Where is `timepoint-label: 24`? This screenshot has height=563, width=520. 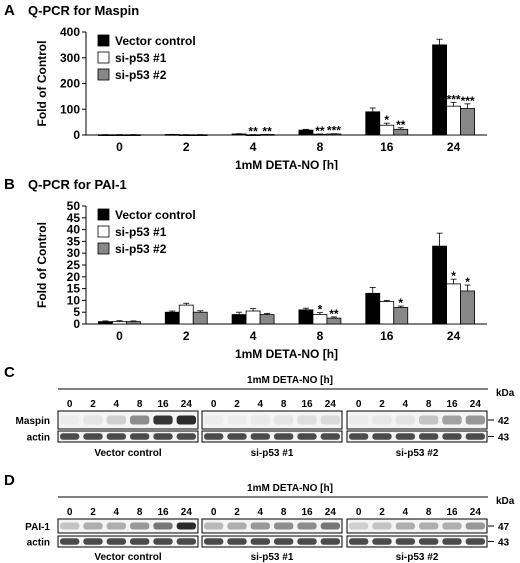
timepoint-label: 24 is located at coordinates (187, 512).